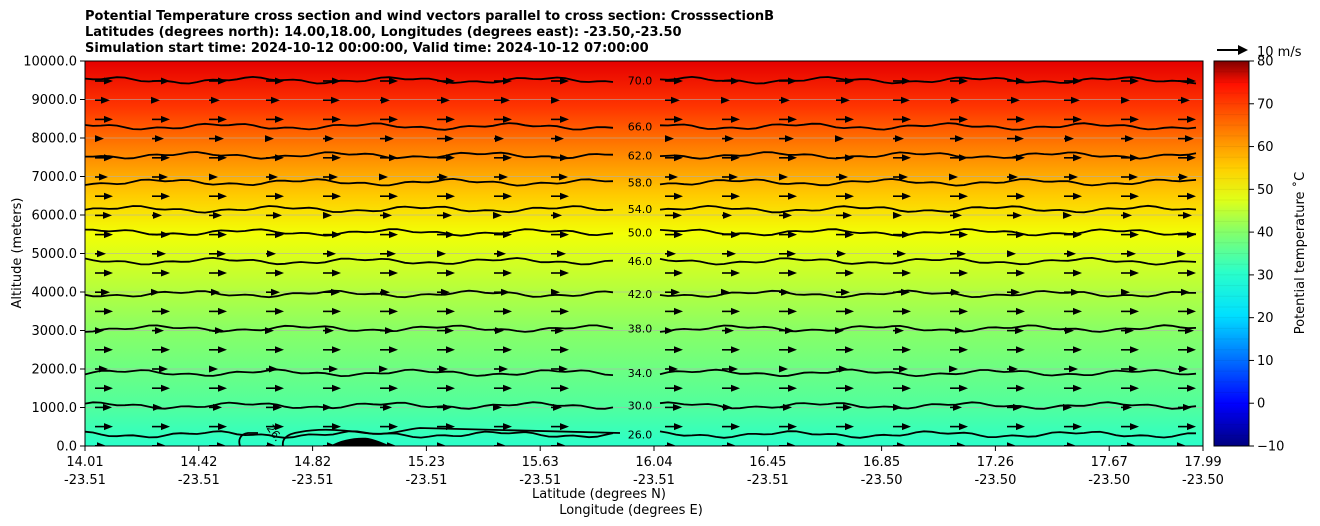 The height and width of the screenshot is (526, 1320). What do you see at coordinates (1109, 462) in the screenshot?
I see `x-tick-label-lat: 17.67` at bounding box center [1109, 462].